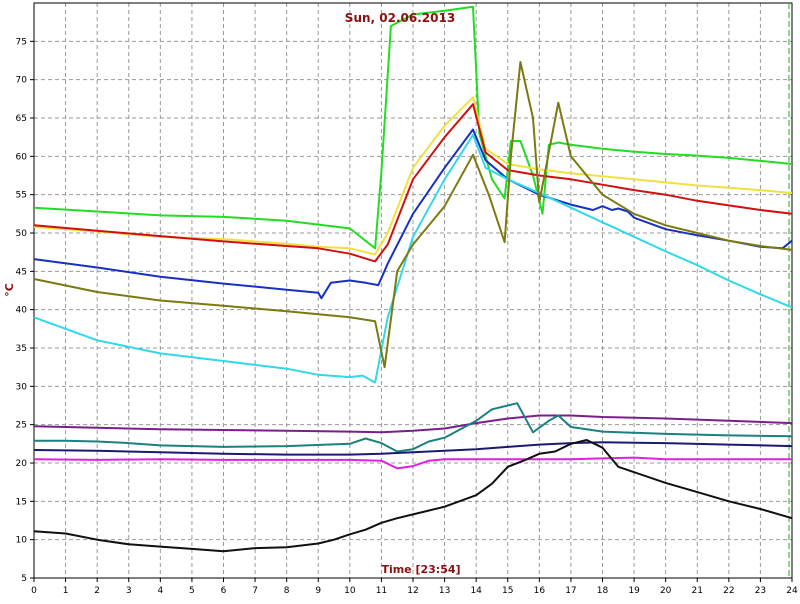  What do you see at coordinates (603, 591) in the screenshot?
I see `x-tick-label: 18` at bounding box center [603, 591].